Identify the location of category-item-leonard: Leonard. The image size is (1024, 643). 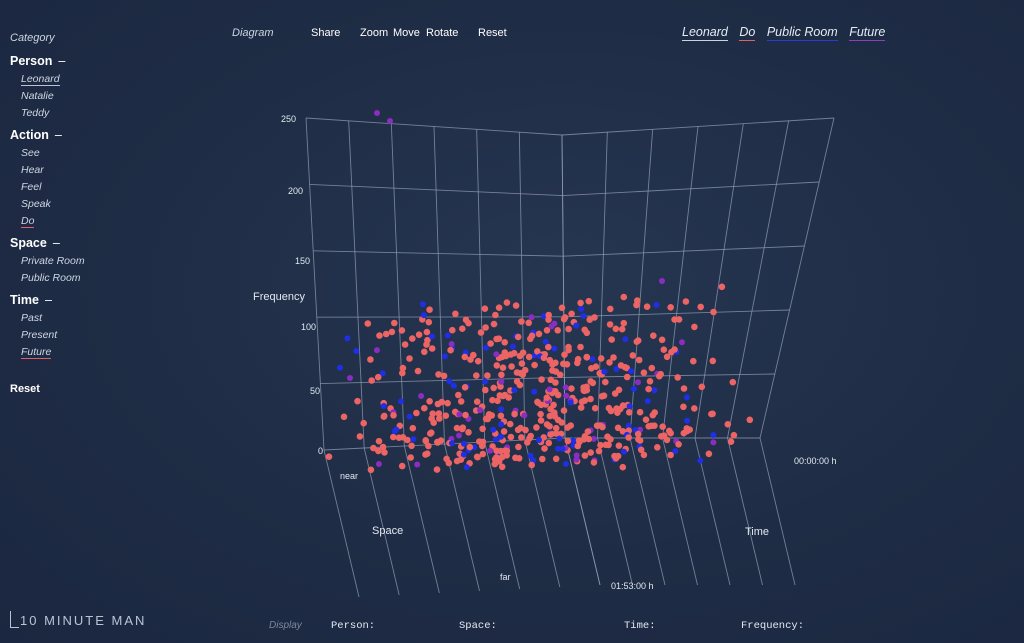
(95, 79).